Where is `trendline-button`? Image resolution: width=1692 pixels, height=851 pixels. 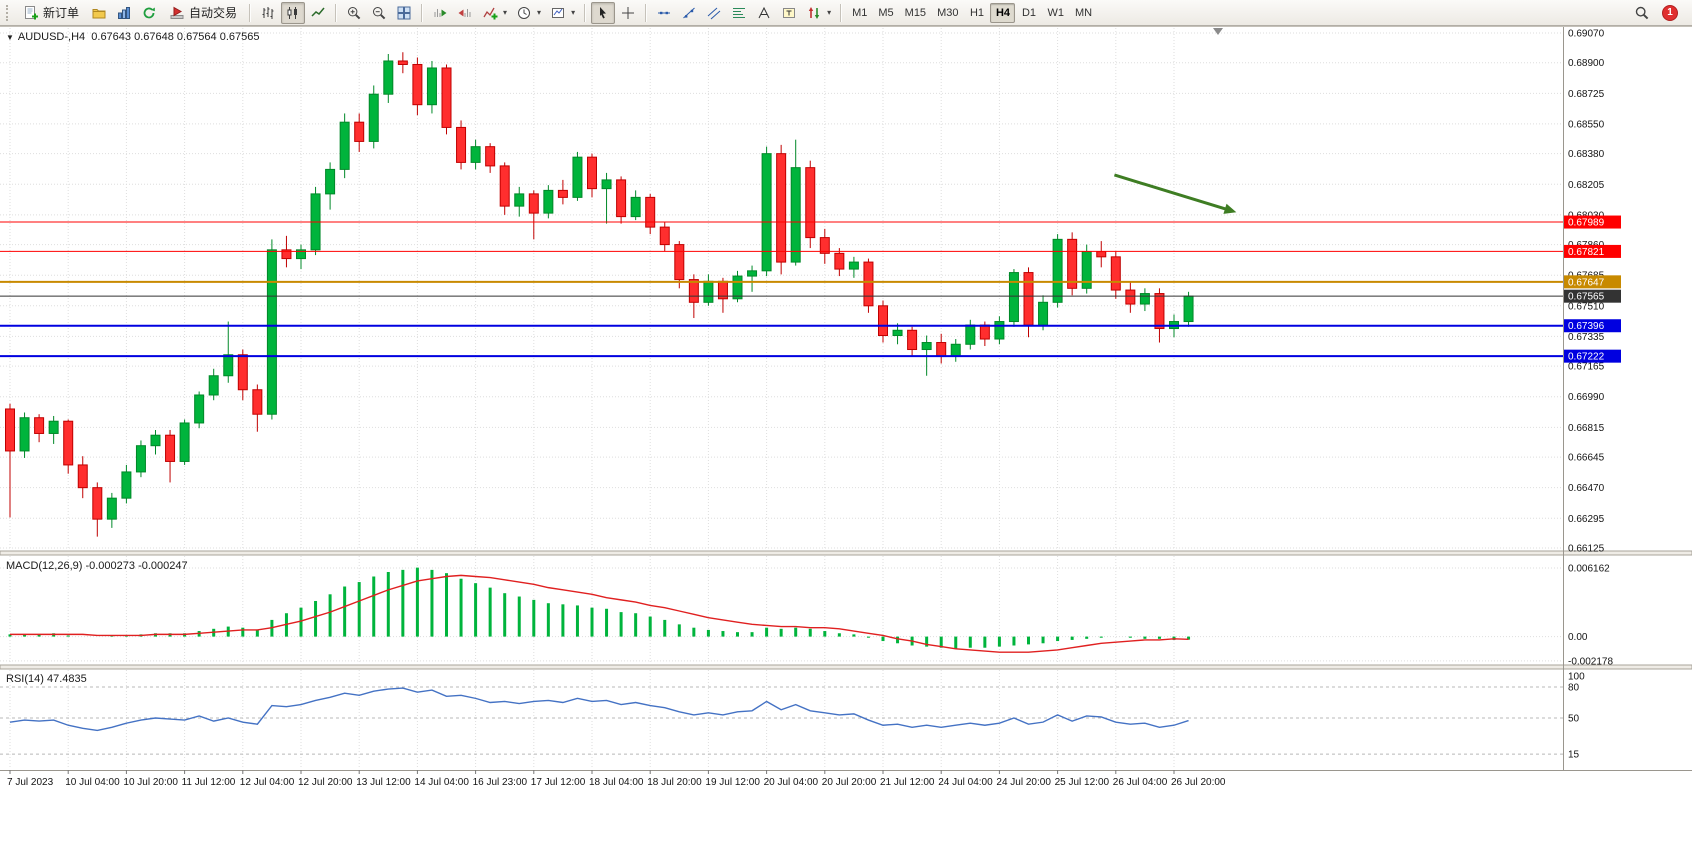 trendline-button is located at coordinates (689, 13).